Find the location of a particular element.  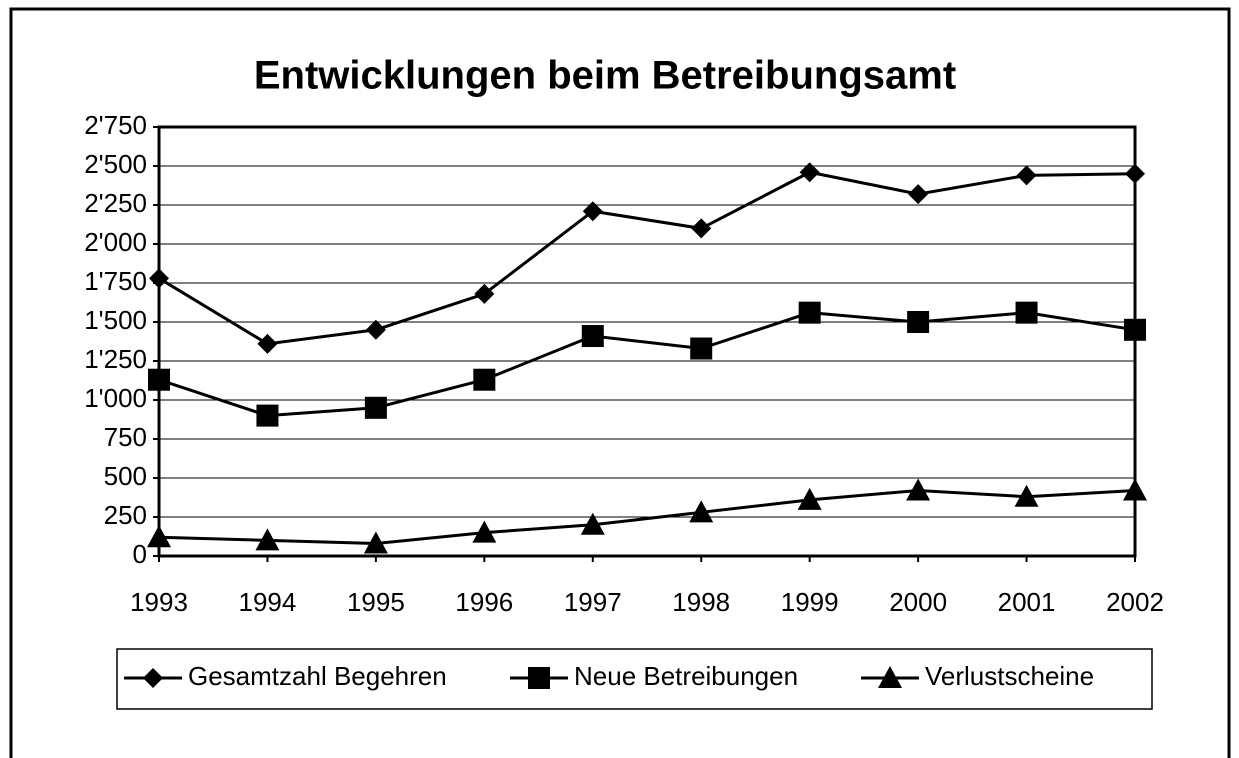

legend-label: Verlustscheine is located at coordinates (1009, 676).